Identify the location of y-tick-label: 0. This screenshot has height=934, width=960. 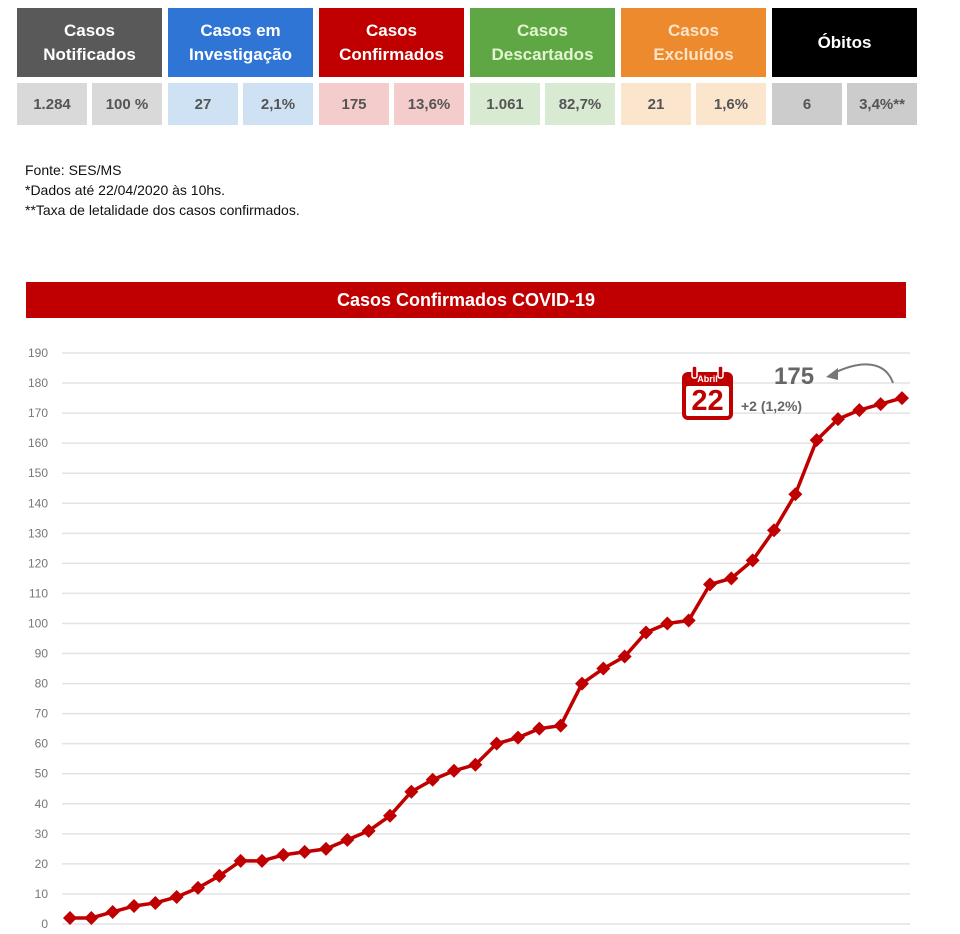
(44, 924).